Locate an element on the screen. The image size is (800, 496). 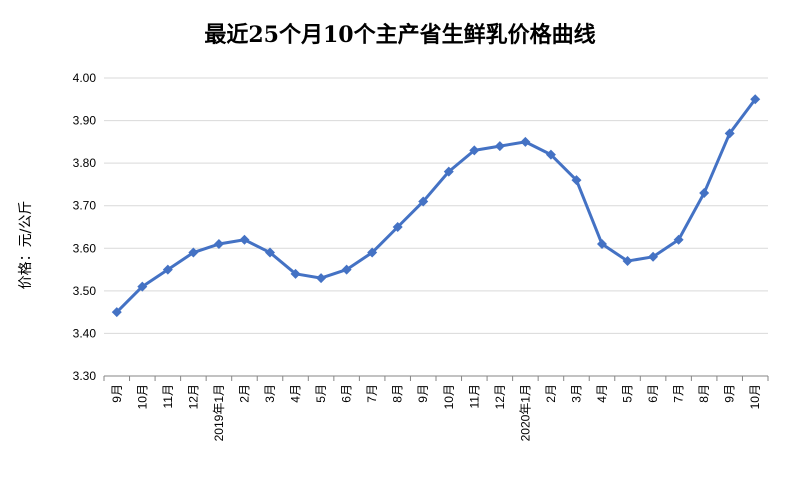
axes is located at coordinates (436, 378).